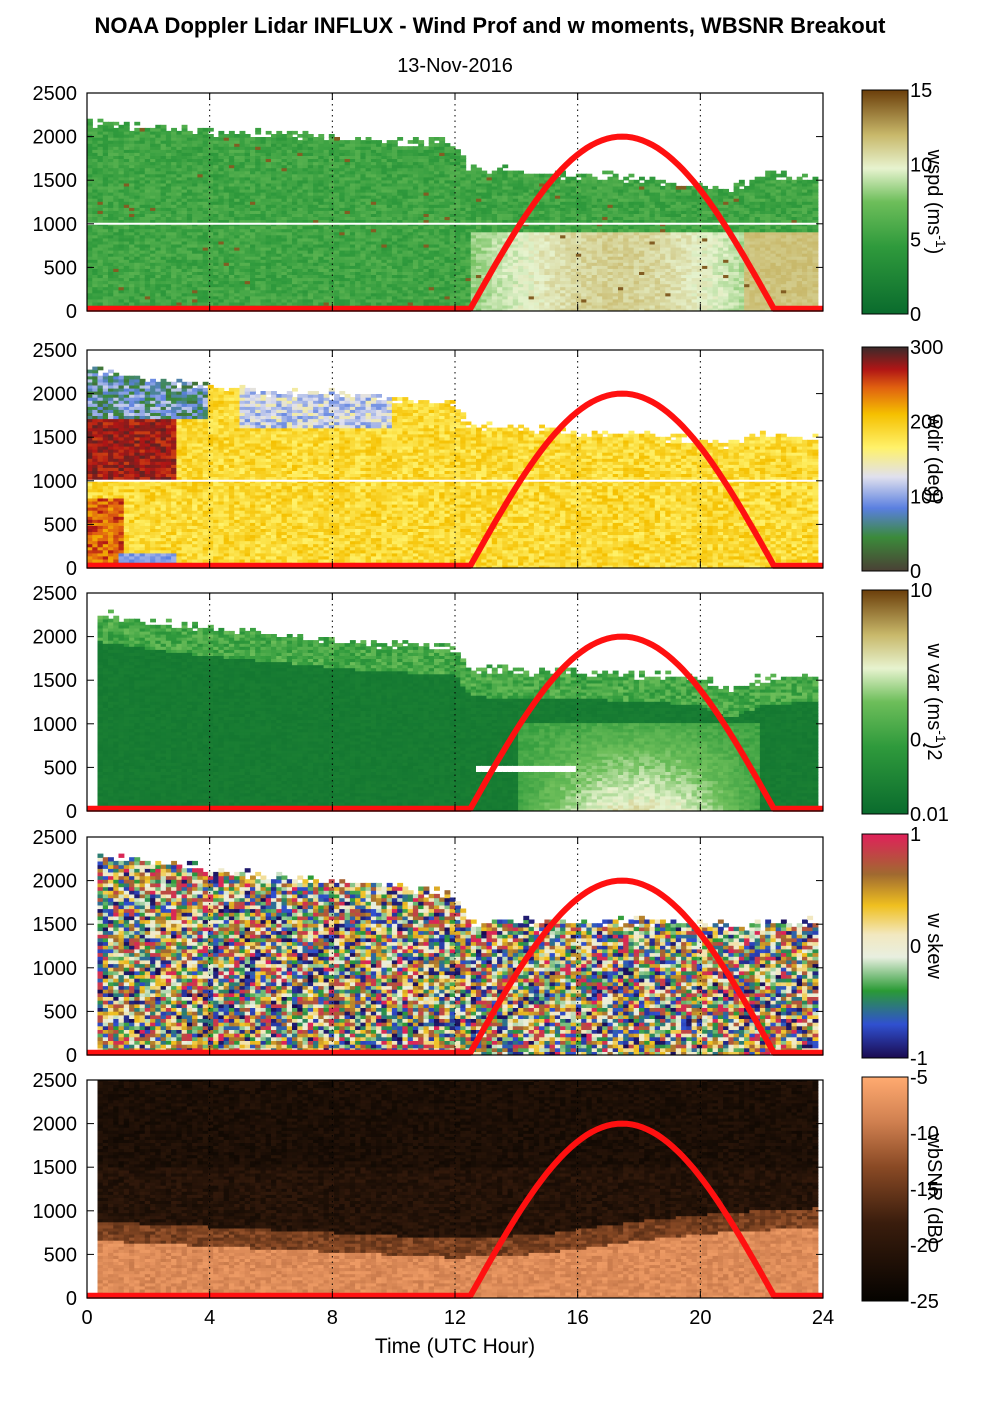  I want to click on colorbar-tick-label: 300, so click(926, 348).